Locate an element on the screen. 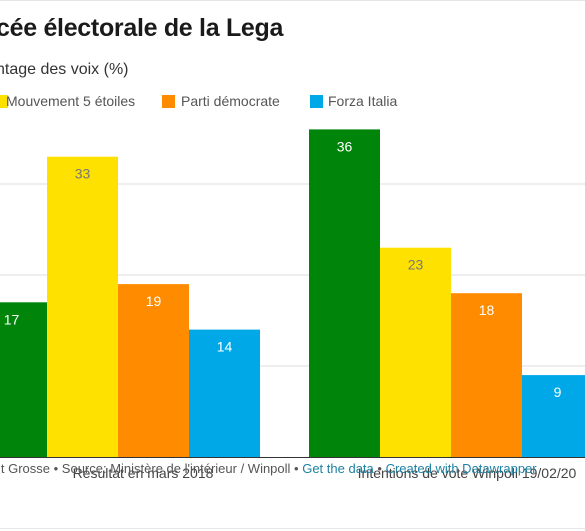  data-label: 33 is located at coordinates (83, 174).